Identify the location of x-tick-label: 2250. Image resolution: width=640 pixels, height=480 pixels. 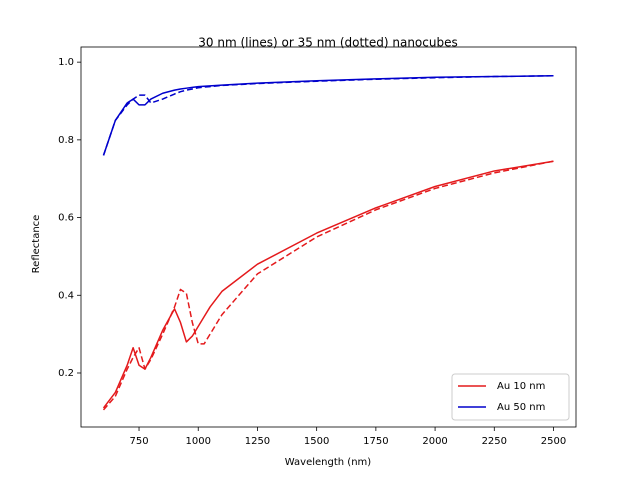
(494, 441).